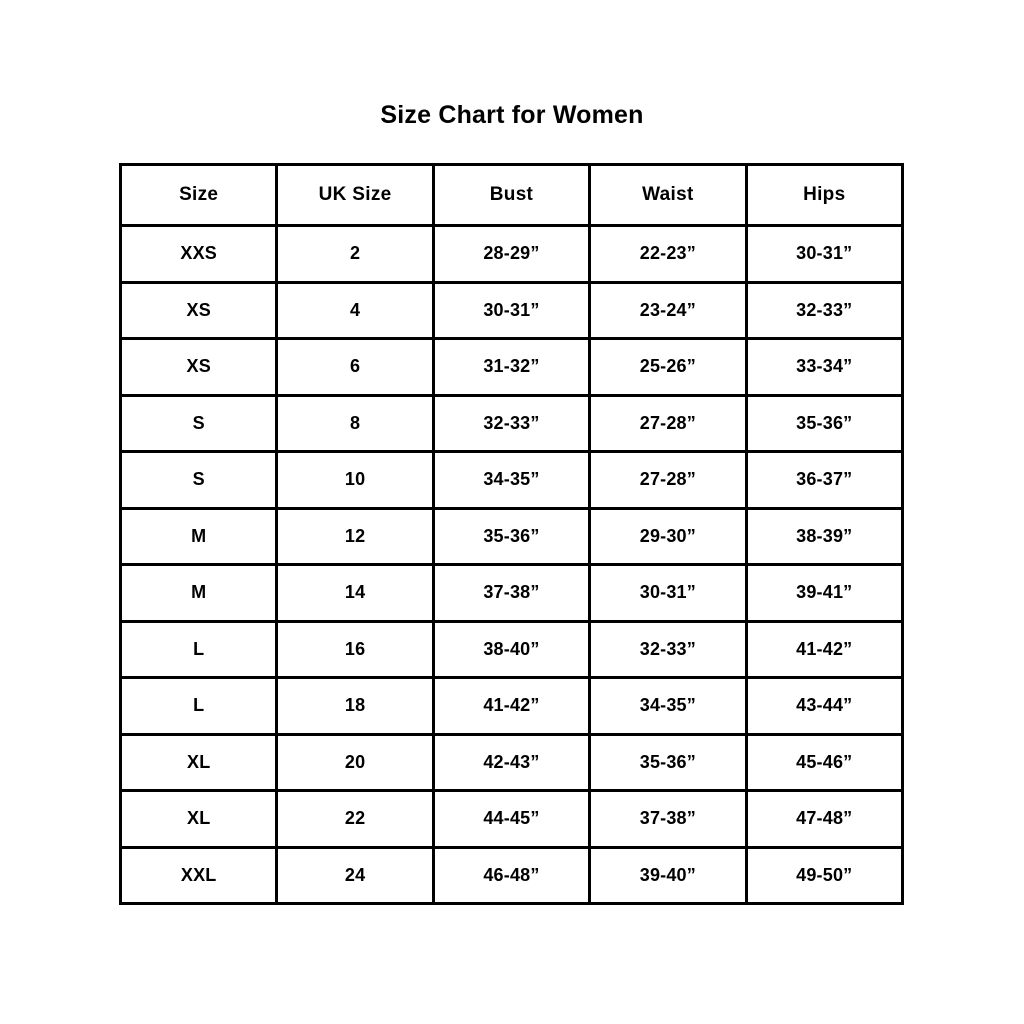 This screenshot has width=1024, height=1024. I want to click on table-row: XS 4 30-31” 23-24” 32-33”, so click(511, 310).